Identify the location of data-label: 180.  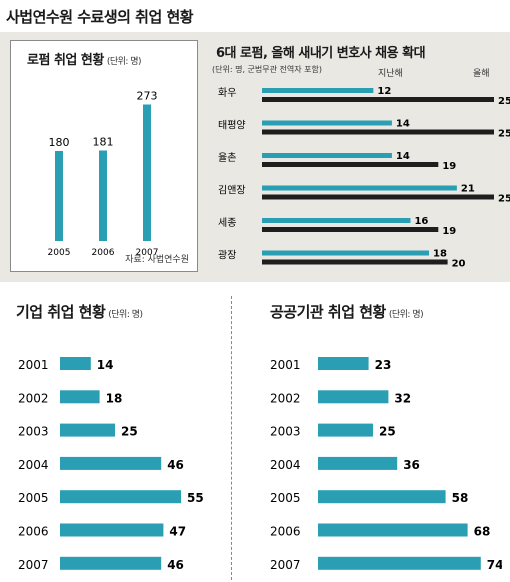
(59, 142).